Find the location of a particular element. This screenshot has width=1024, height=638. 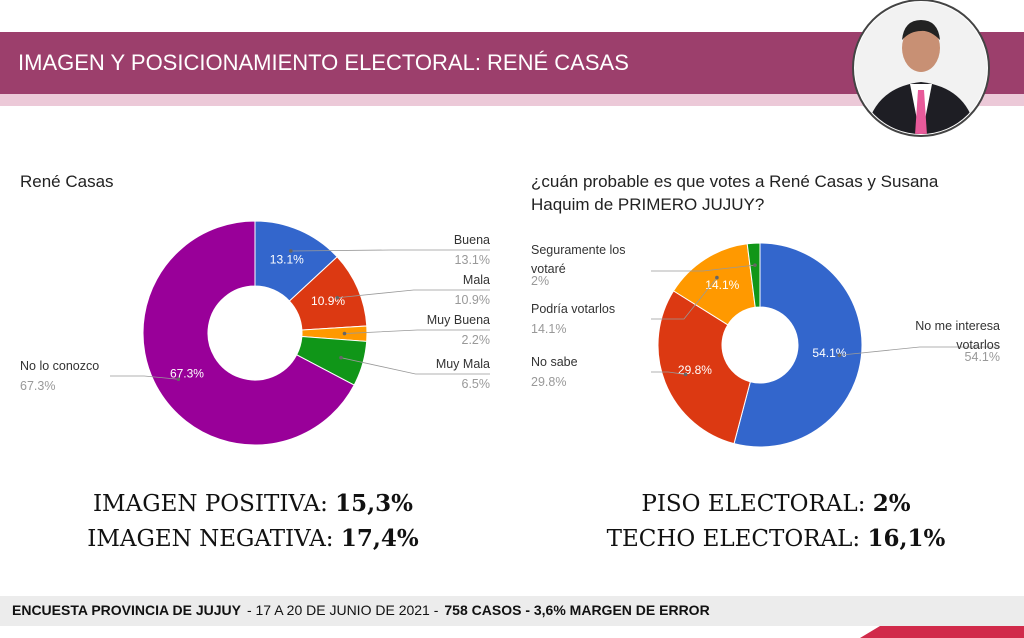

legend-value: 67.3% is located at coordinates (38, 386).